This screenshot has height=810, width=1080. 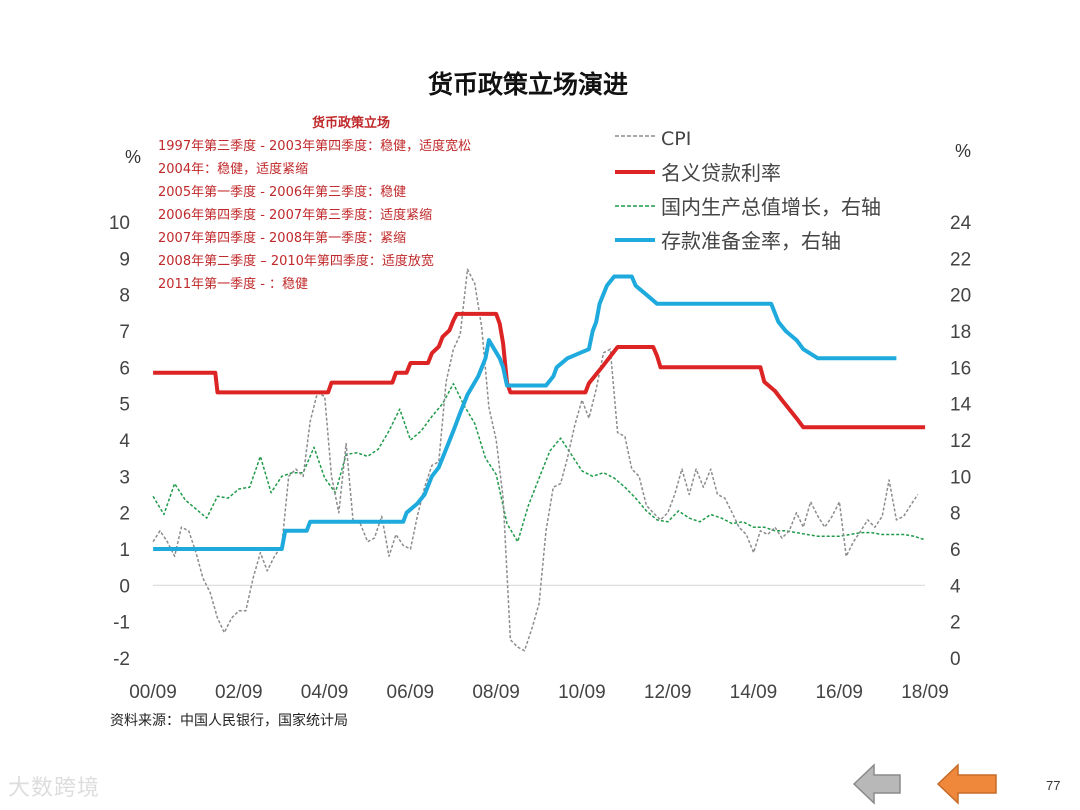 What do you see at coordinates (955, 586) in the screenshot?
I see `right-tick-label: 4` at bounding box center [955, 586].